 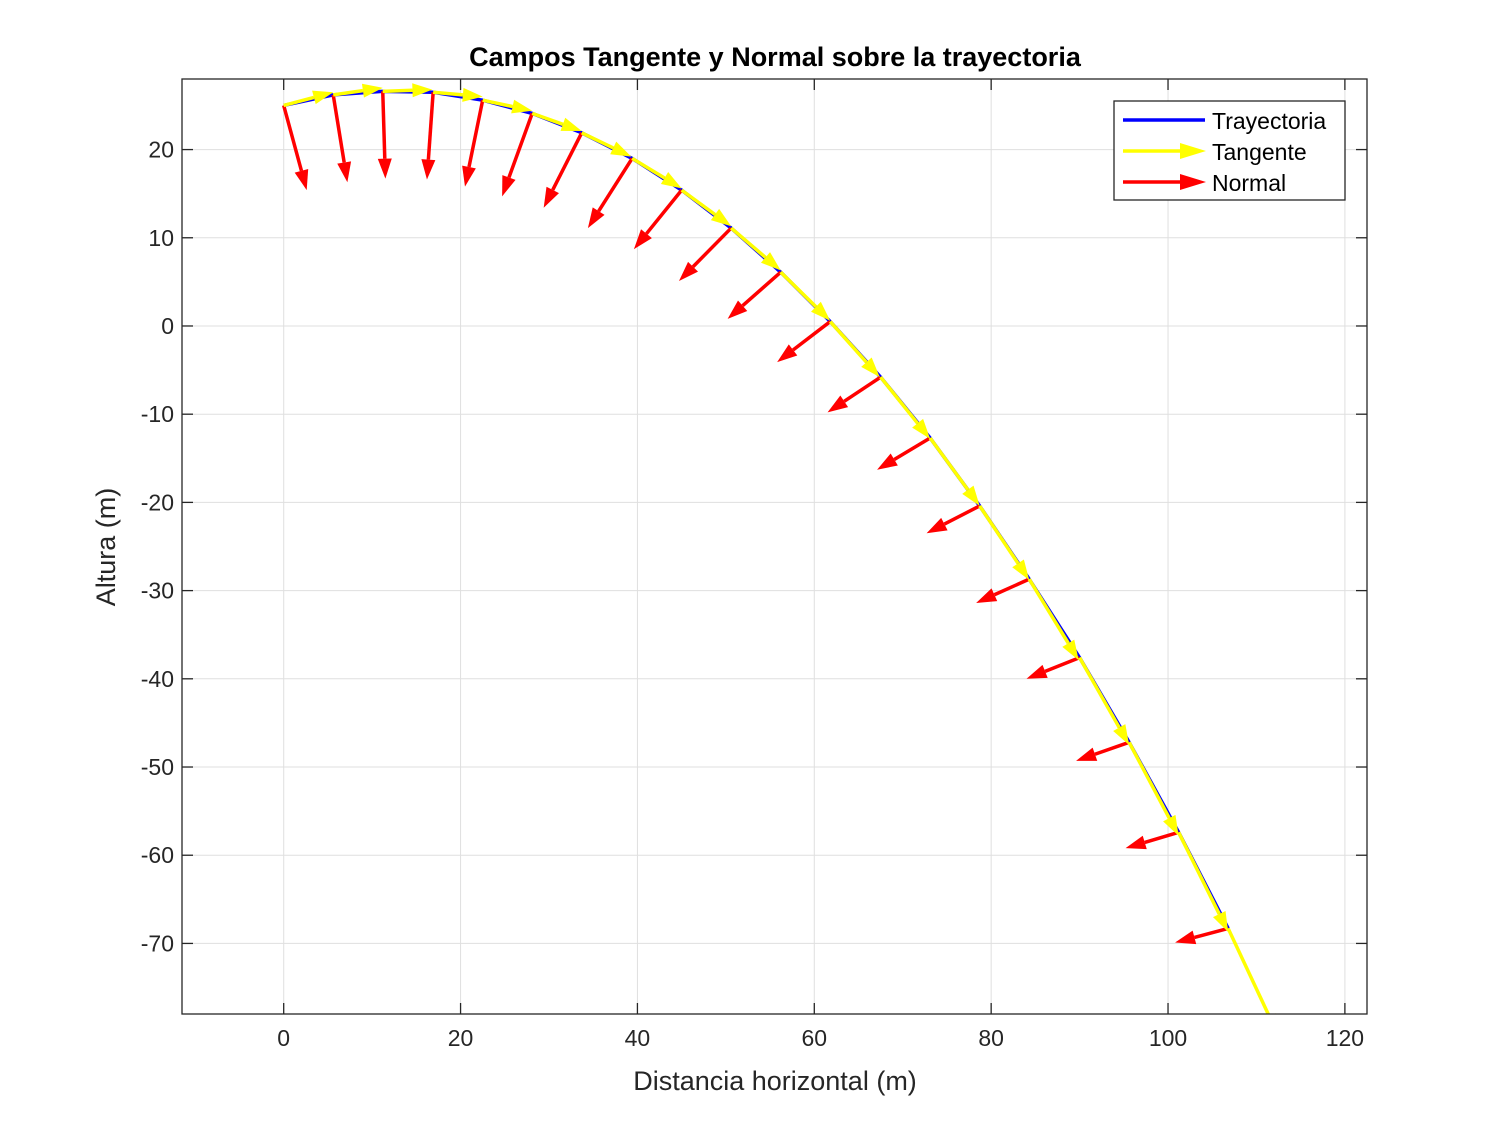 What do you see at coordinates (1269, 121) in the screenshot?
I see `legend-trajectory-label: Trayectoria` at bounding box center [1269, 121].